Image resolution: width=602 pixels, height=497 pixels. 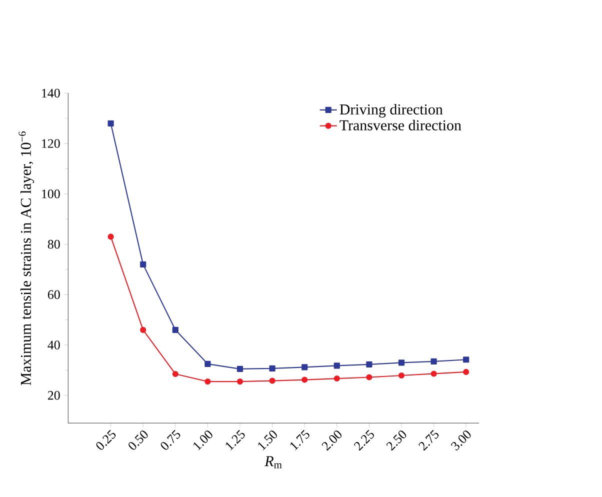 What do you see at coordinates (202, 440) in the screenshot?
I see `x-tick-label: 1.00` at bounding box center [202, 440].